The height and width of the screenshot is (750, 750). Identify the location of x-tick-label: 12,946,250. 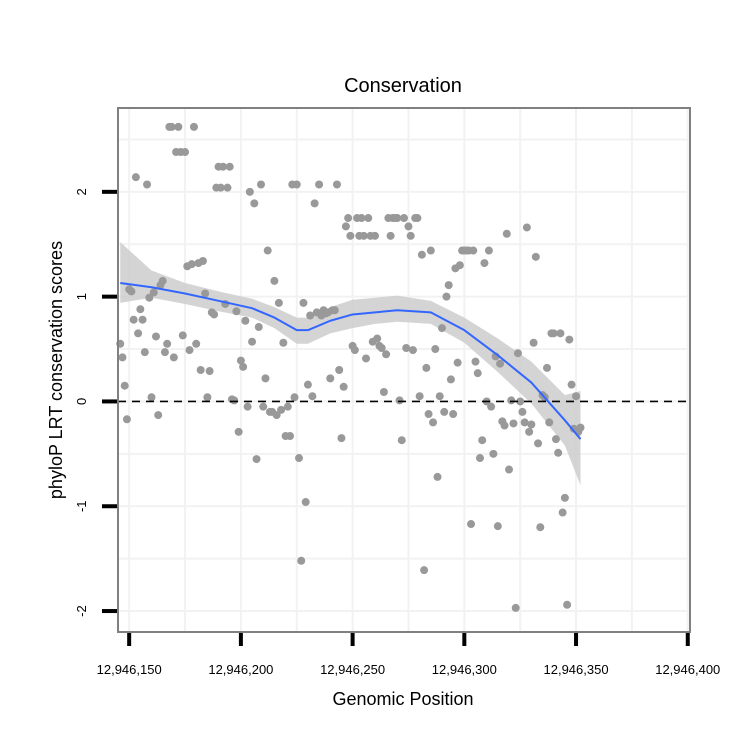
(352, 669).